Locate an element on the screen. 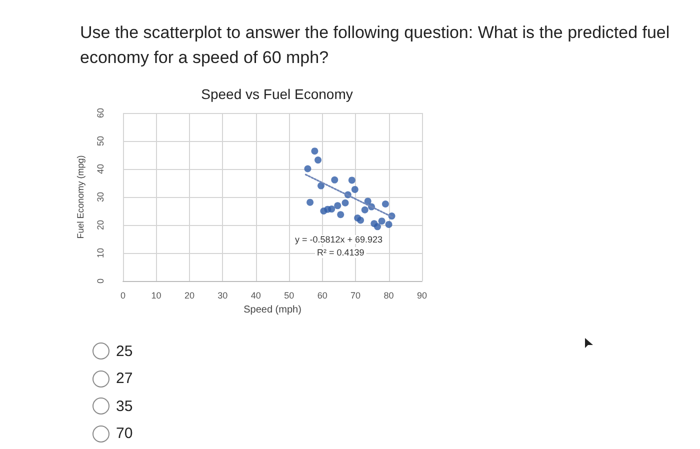 The height and width of the screenshot is (449, 700). y-tick-label: 30 is located at coordinates (101, 197).